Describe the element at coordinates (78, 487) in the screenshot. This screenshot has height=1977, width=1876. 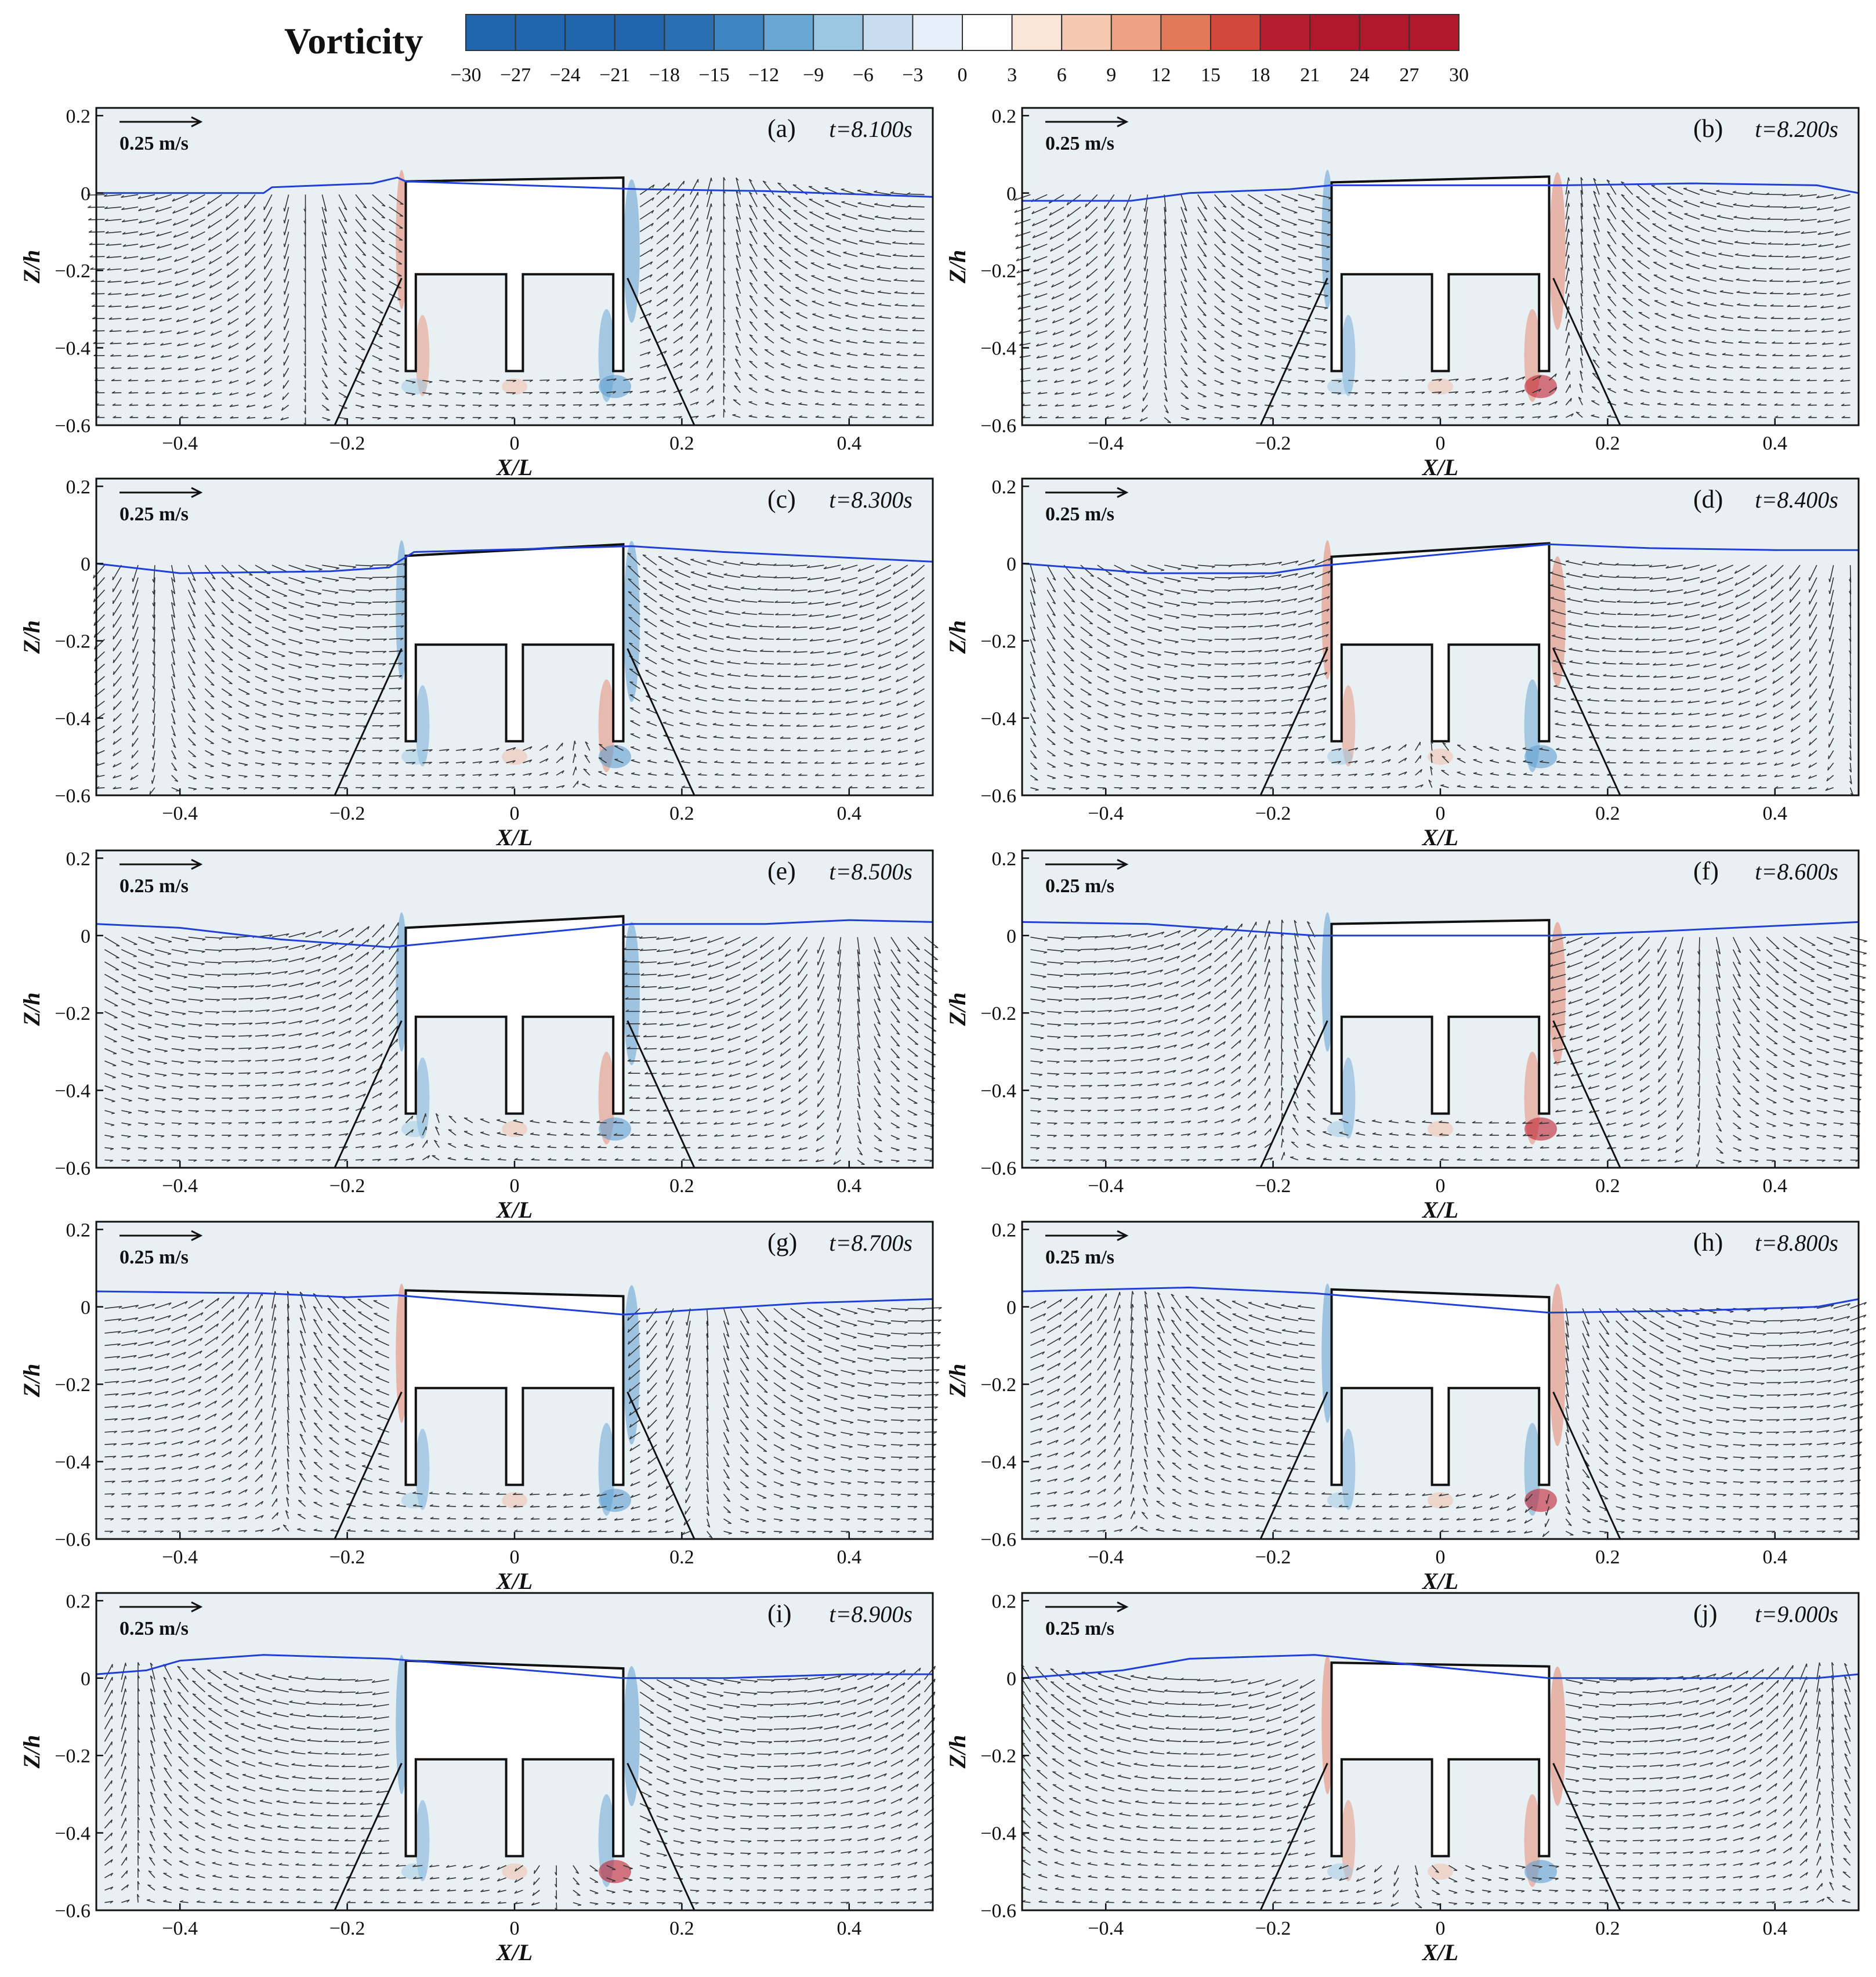
I see `y-tick-label: 0.2` at that location.